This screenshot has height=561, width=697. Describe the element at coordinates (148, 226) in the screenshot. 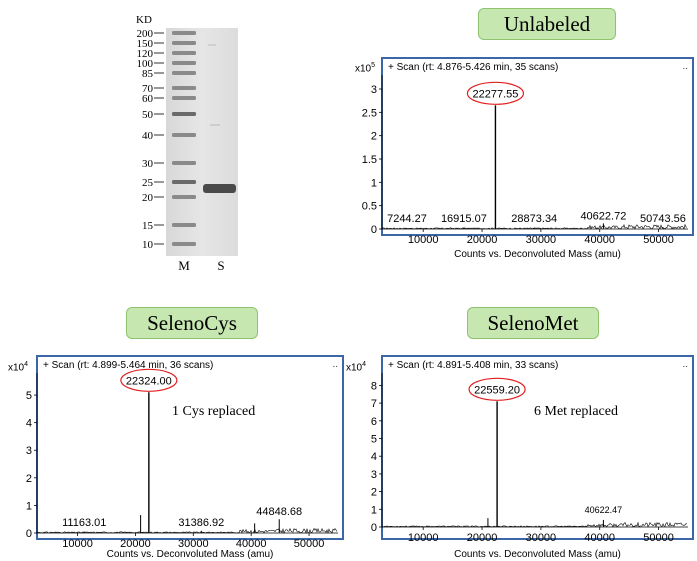

I see `marker-label: 15` at that location.